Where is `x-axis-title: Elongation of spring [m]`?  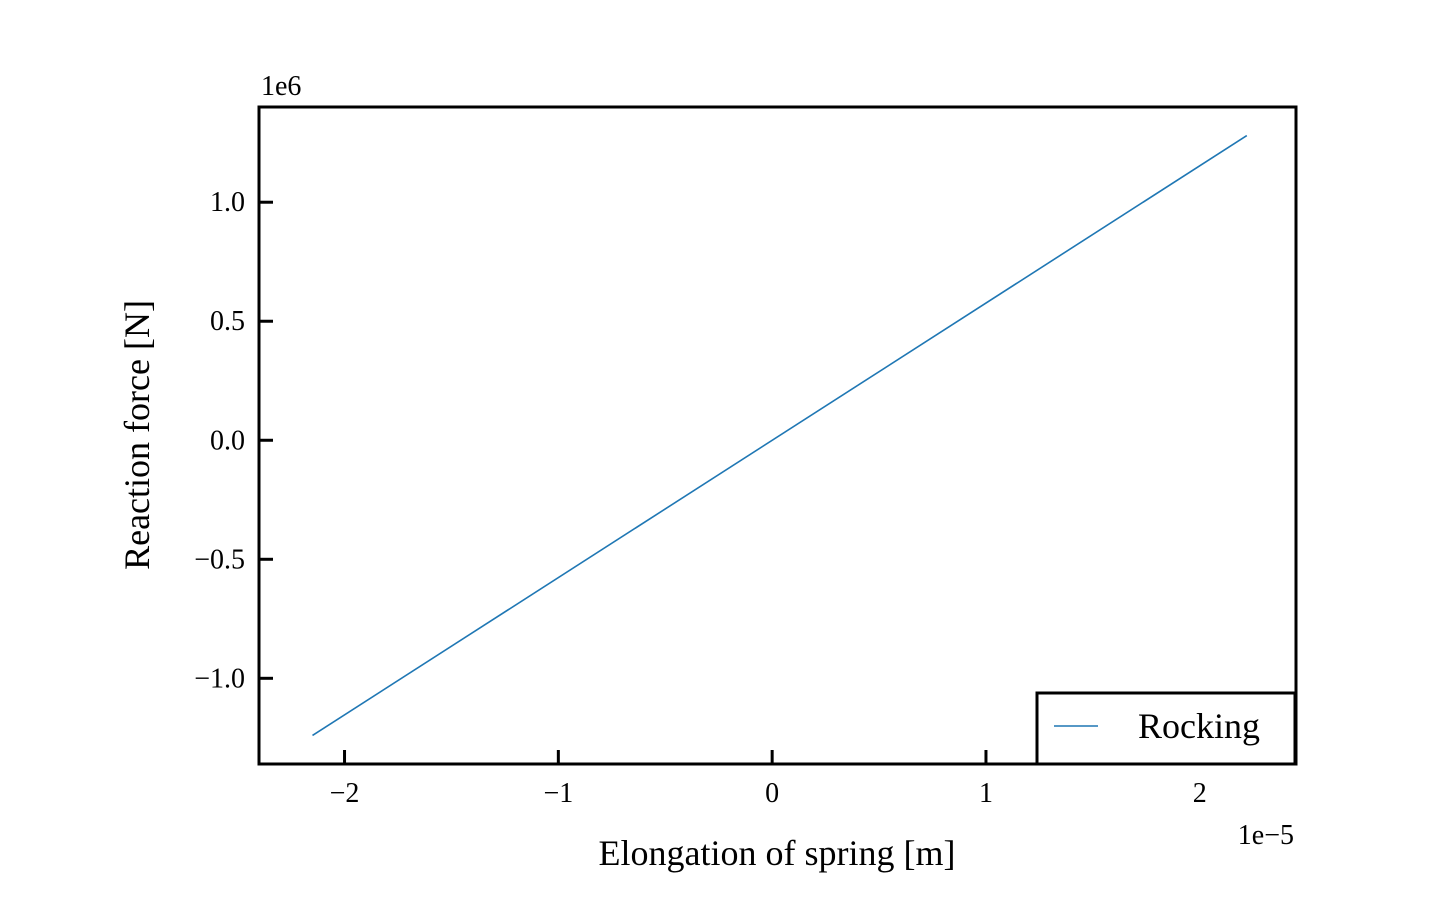
x-axis-title: Elongation of spring [m] is located at coordinates (777, 853).